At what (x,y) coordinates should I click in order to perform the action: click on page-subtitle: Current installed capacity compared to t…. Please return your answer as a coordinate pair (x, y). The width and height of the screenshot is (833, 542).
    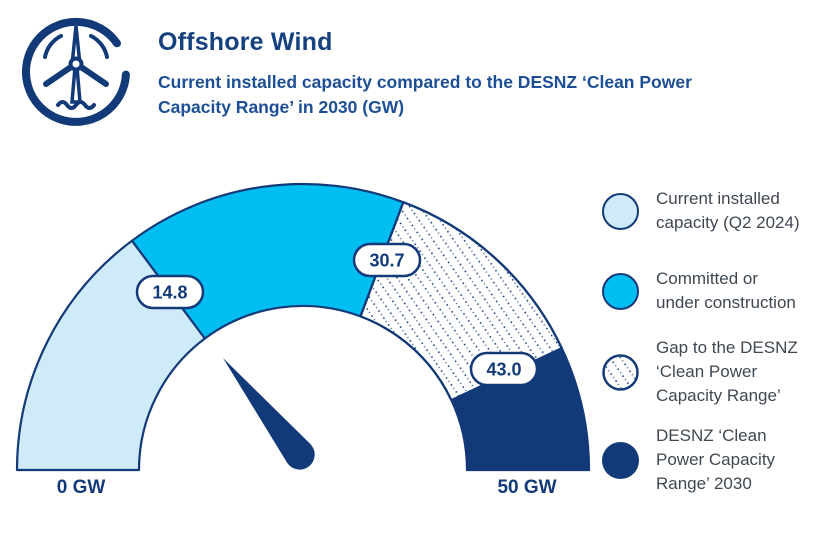
    Looking at the image, I should click on (425, 94).